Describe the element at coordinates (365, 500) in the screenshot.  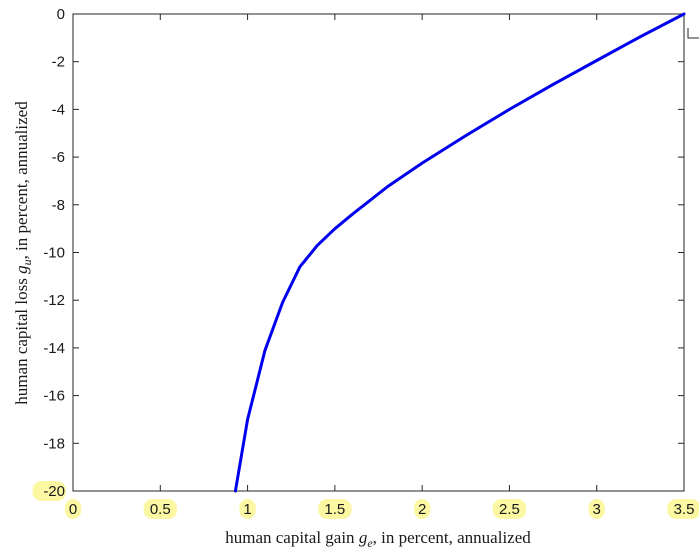
I see `tick-highlights` at that location.